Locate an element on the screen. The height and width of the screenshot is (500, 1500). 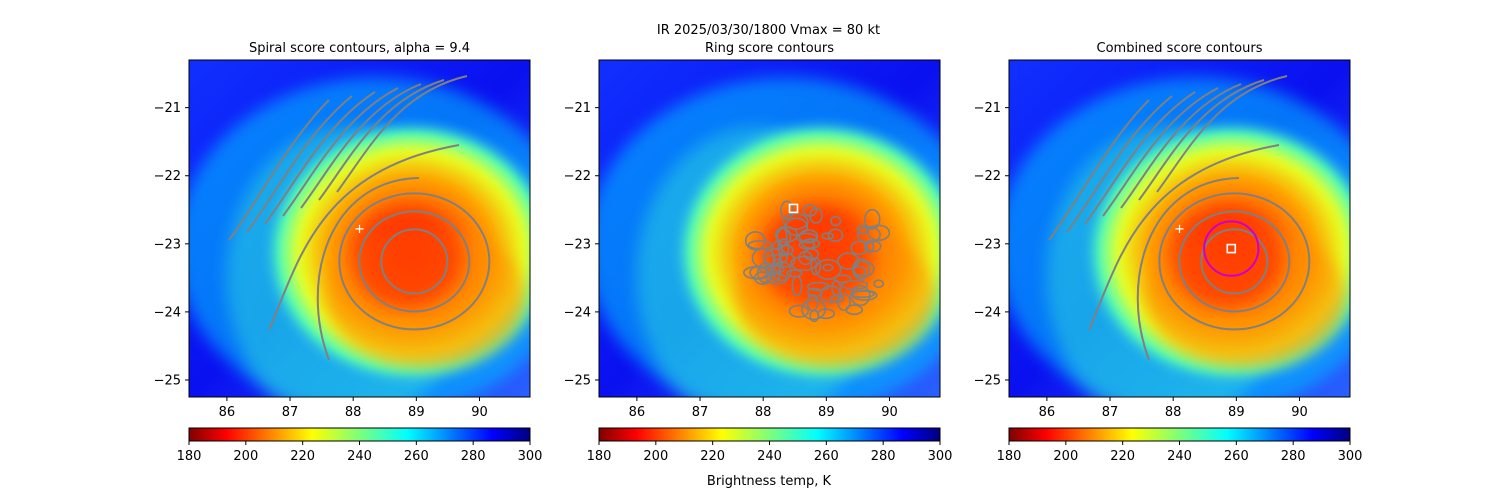
figure-suptitle: IR 2025/03/30/1800 Vmax = 80 kt is located at coordinates (750, 30).